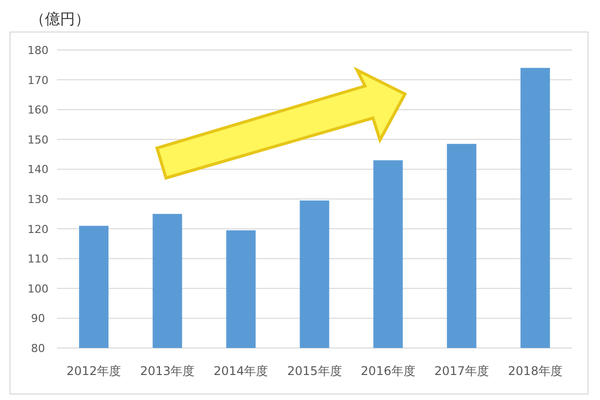 Image resolution: width=600 pixels, height=400 pixels. I want to click on y-tick-label: 110, so click(38, 259).